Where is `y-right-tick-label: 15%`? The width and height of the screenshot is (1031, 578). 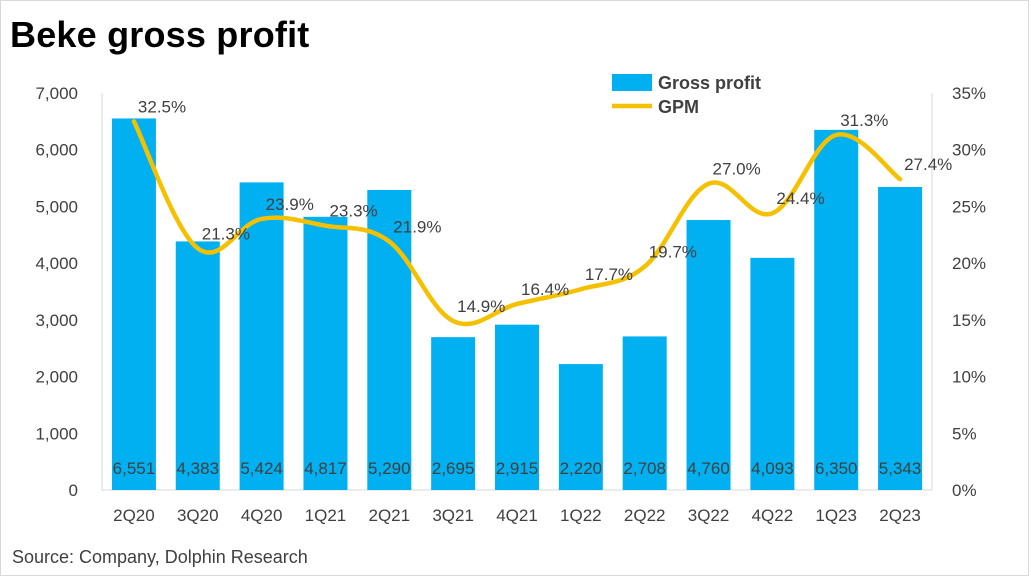 y-right-tick-label: 15% is located at coordinates (969, 320).